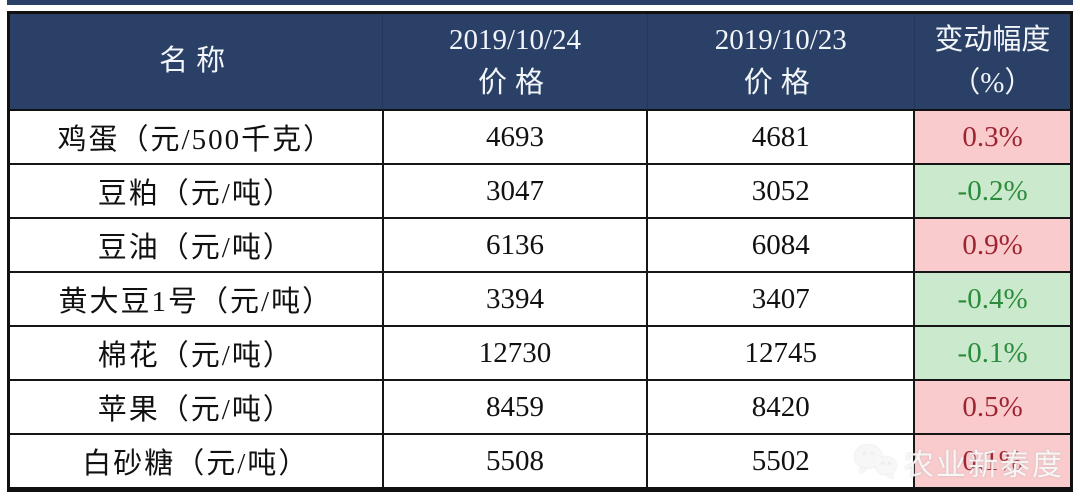 The width and height of the screenshot is (1080, 498). Describe the element at coordinates (993, 137) in the screenshot. I see `change-cell: 0.3%` at that location.